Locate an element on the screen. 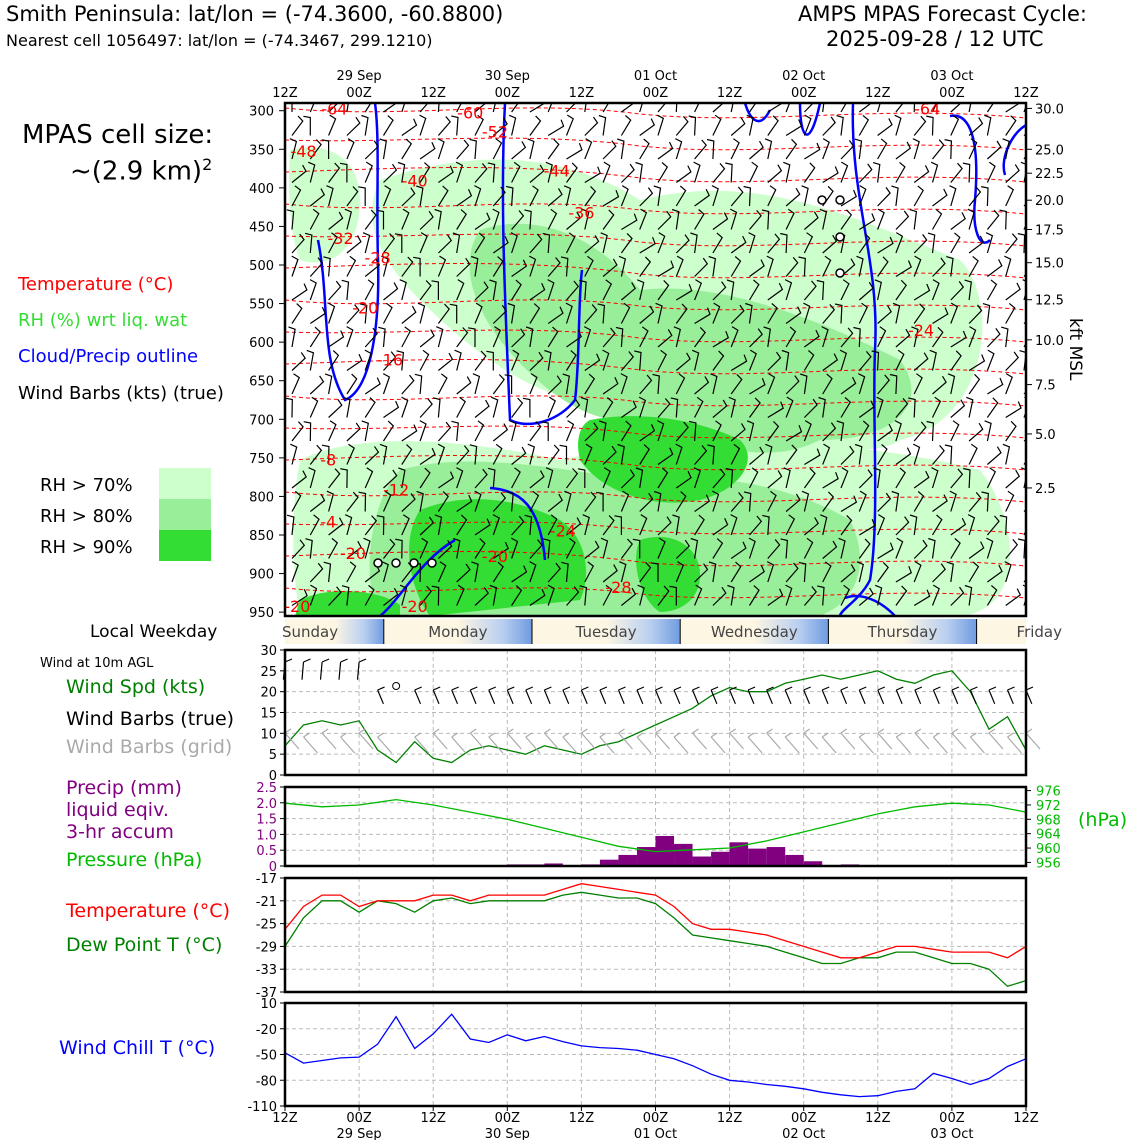 Image resolution: width=1140 pixels, height=1140 pixels. kft-tick-label: 5.0 is located at coordinates (1045, 435).